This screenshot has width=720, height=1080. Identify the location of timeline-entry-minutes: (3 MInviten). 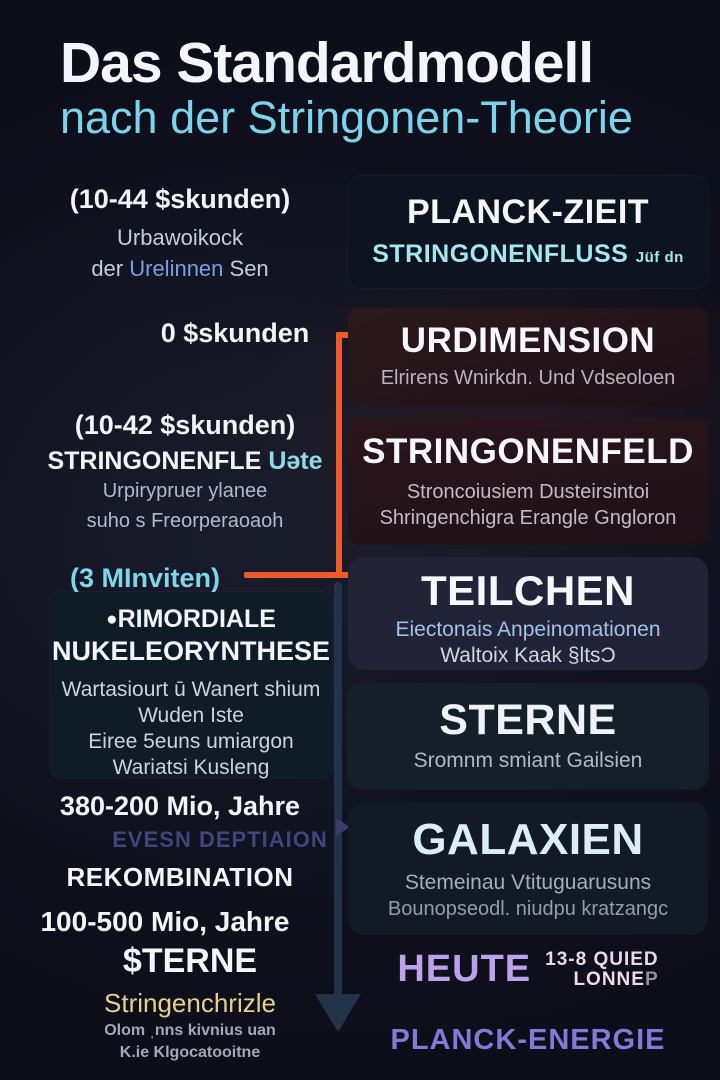
(144, 578).